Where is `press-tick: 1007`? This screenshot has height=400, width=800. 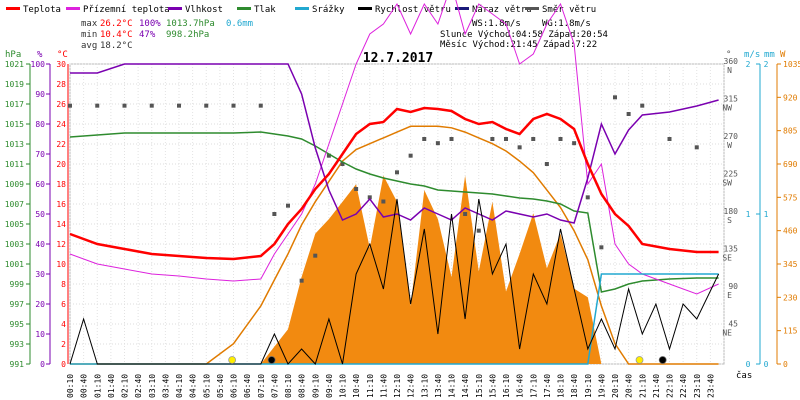 press-tick: 1007 is located at coordinates (14, 204).